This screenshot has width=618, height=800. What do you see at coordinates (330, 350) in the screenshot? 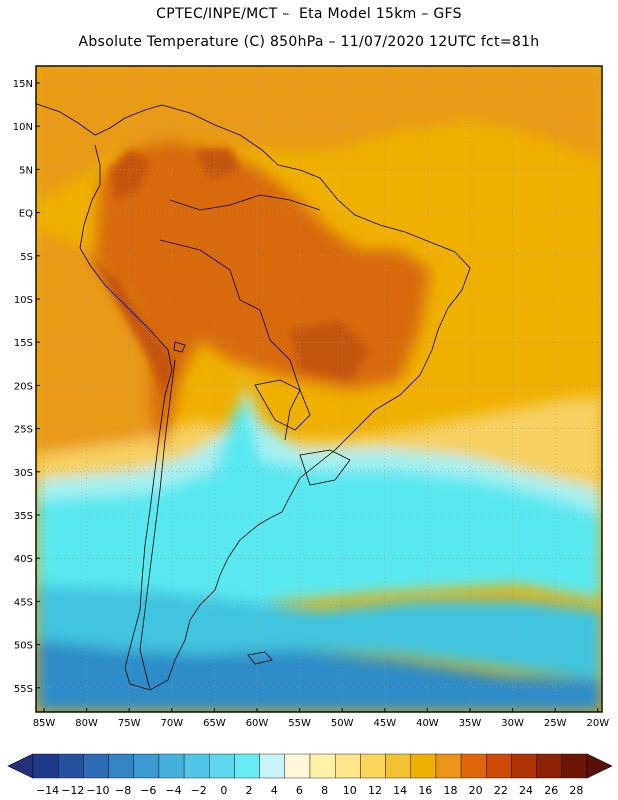
I see `field-hotspot-mato-grosso` at bounding box center [330, 350].